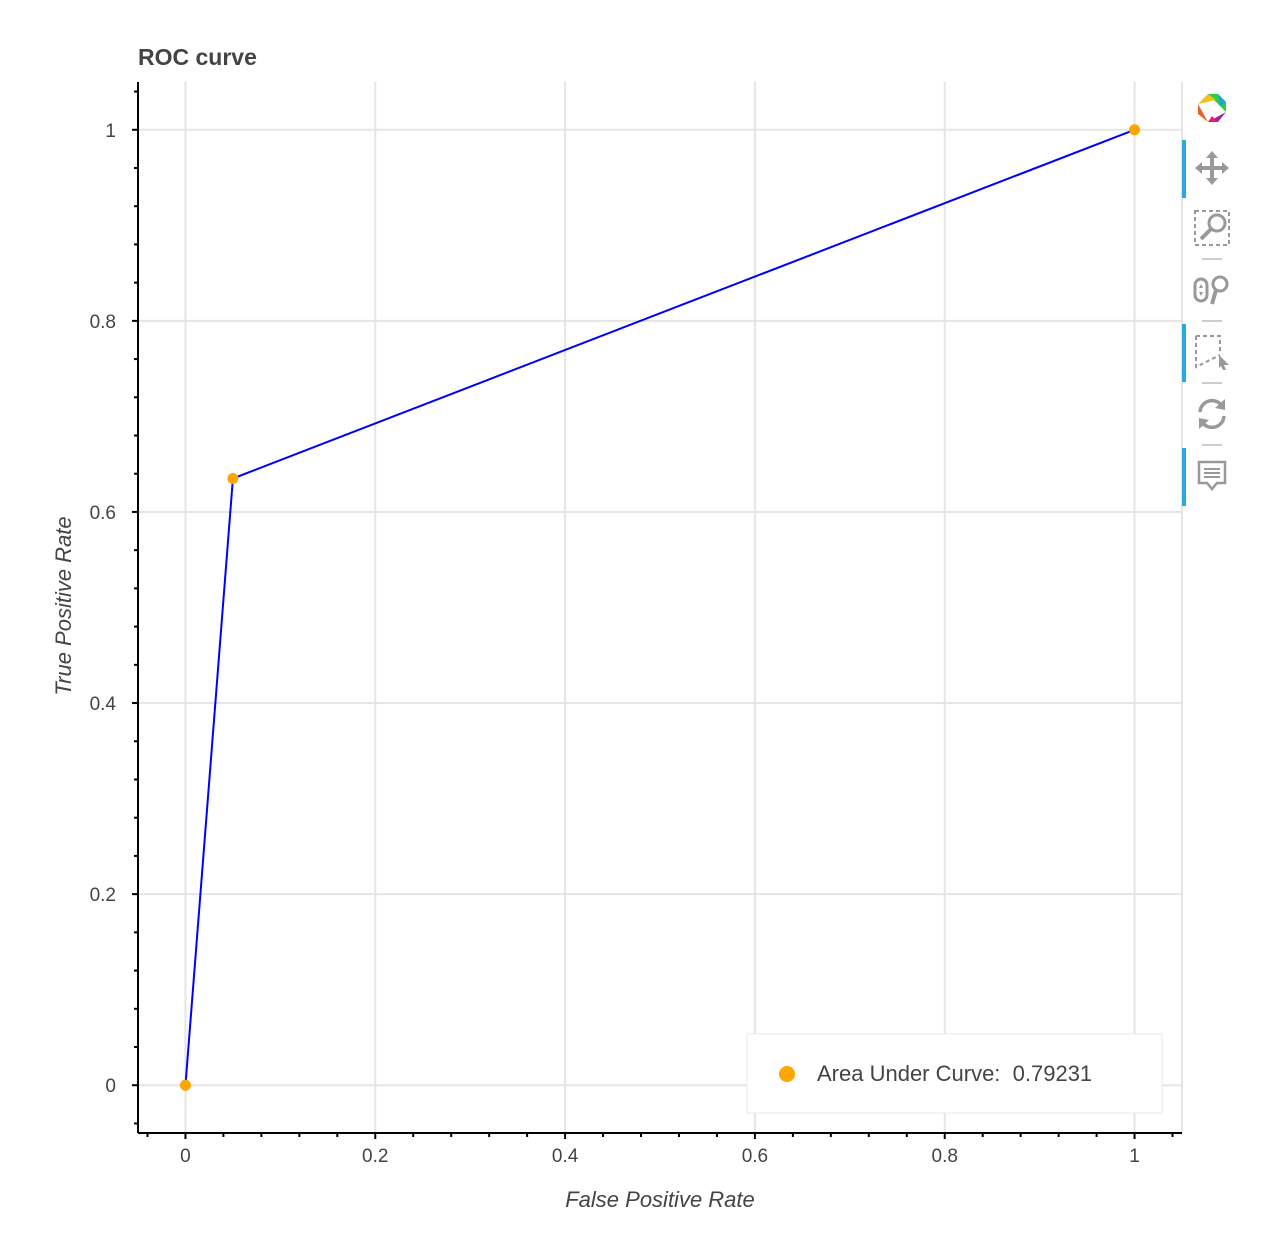 This screenshot has height=1250, width=1284. I want to click on legend-marker, so click(787, 1074).